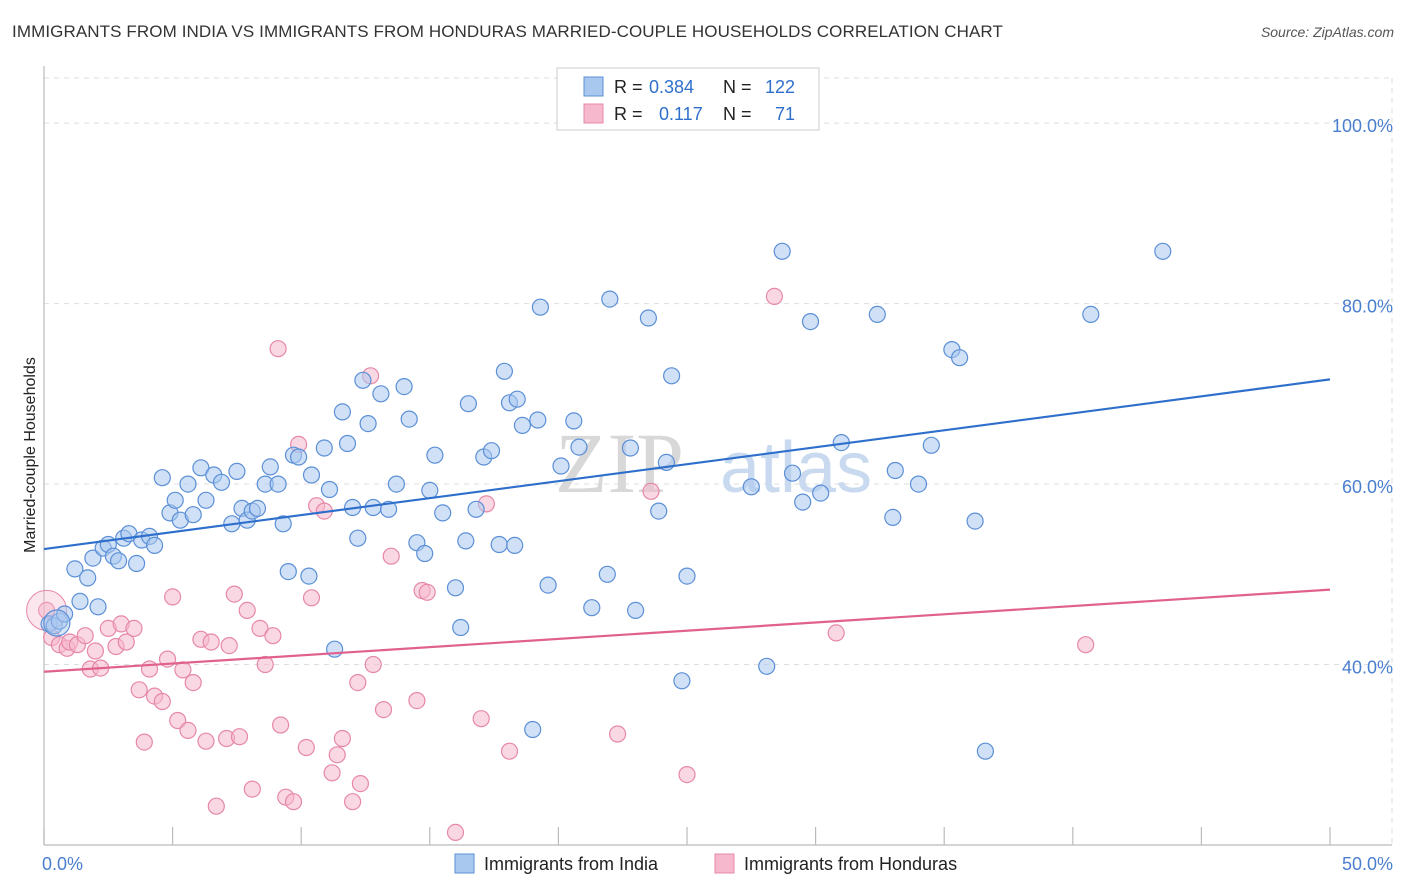 This screenshot has width=1406, height=892. Describe the element at coordinates (1362, 126) in the screenshot. I see `y-tick-label: 100.0%` at that location.